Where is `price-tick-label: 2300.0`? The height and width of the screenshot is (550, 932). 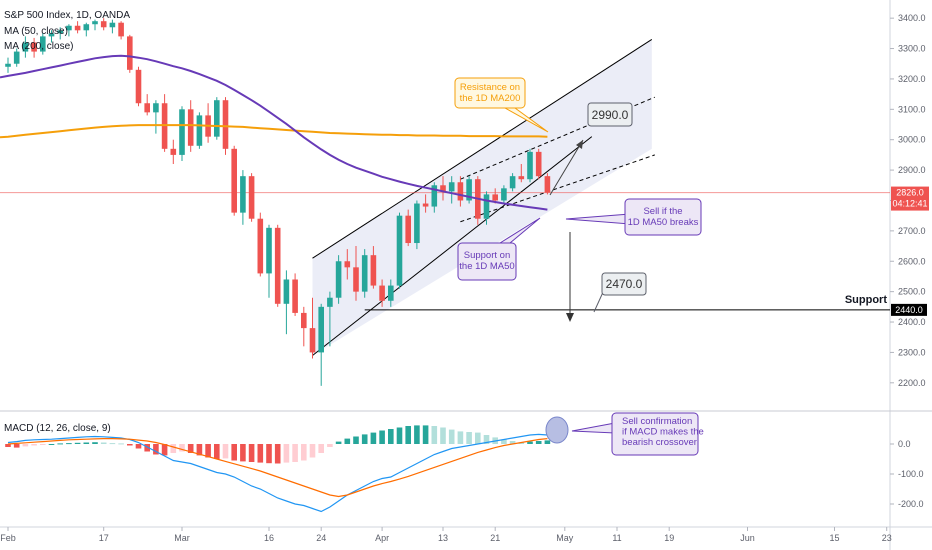 price-tick-label: 2300.0 is located at coordinates (912, 352).